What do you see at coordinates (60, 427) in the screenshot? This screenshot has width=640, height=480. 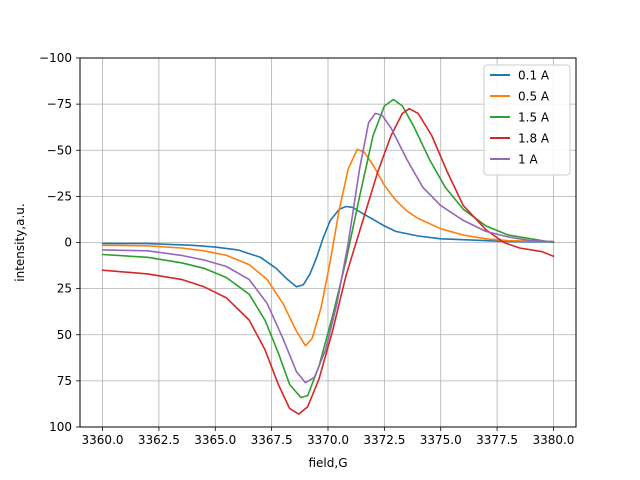 I see `y-tick-label: 100` at bounding box center [60, 427].